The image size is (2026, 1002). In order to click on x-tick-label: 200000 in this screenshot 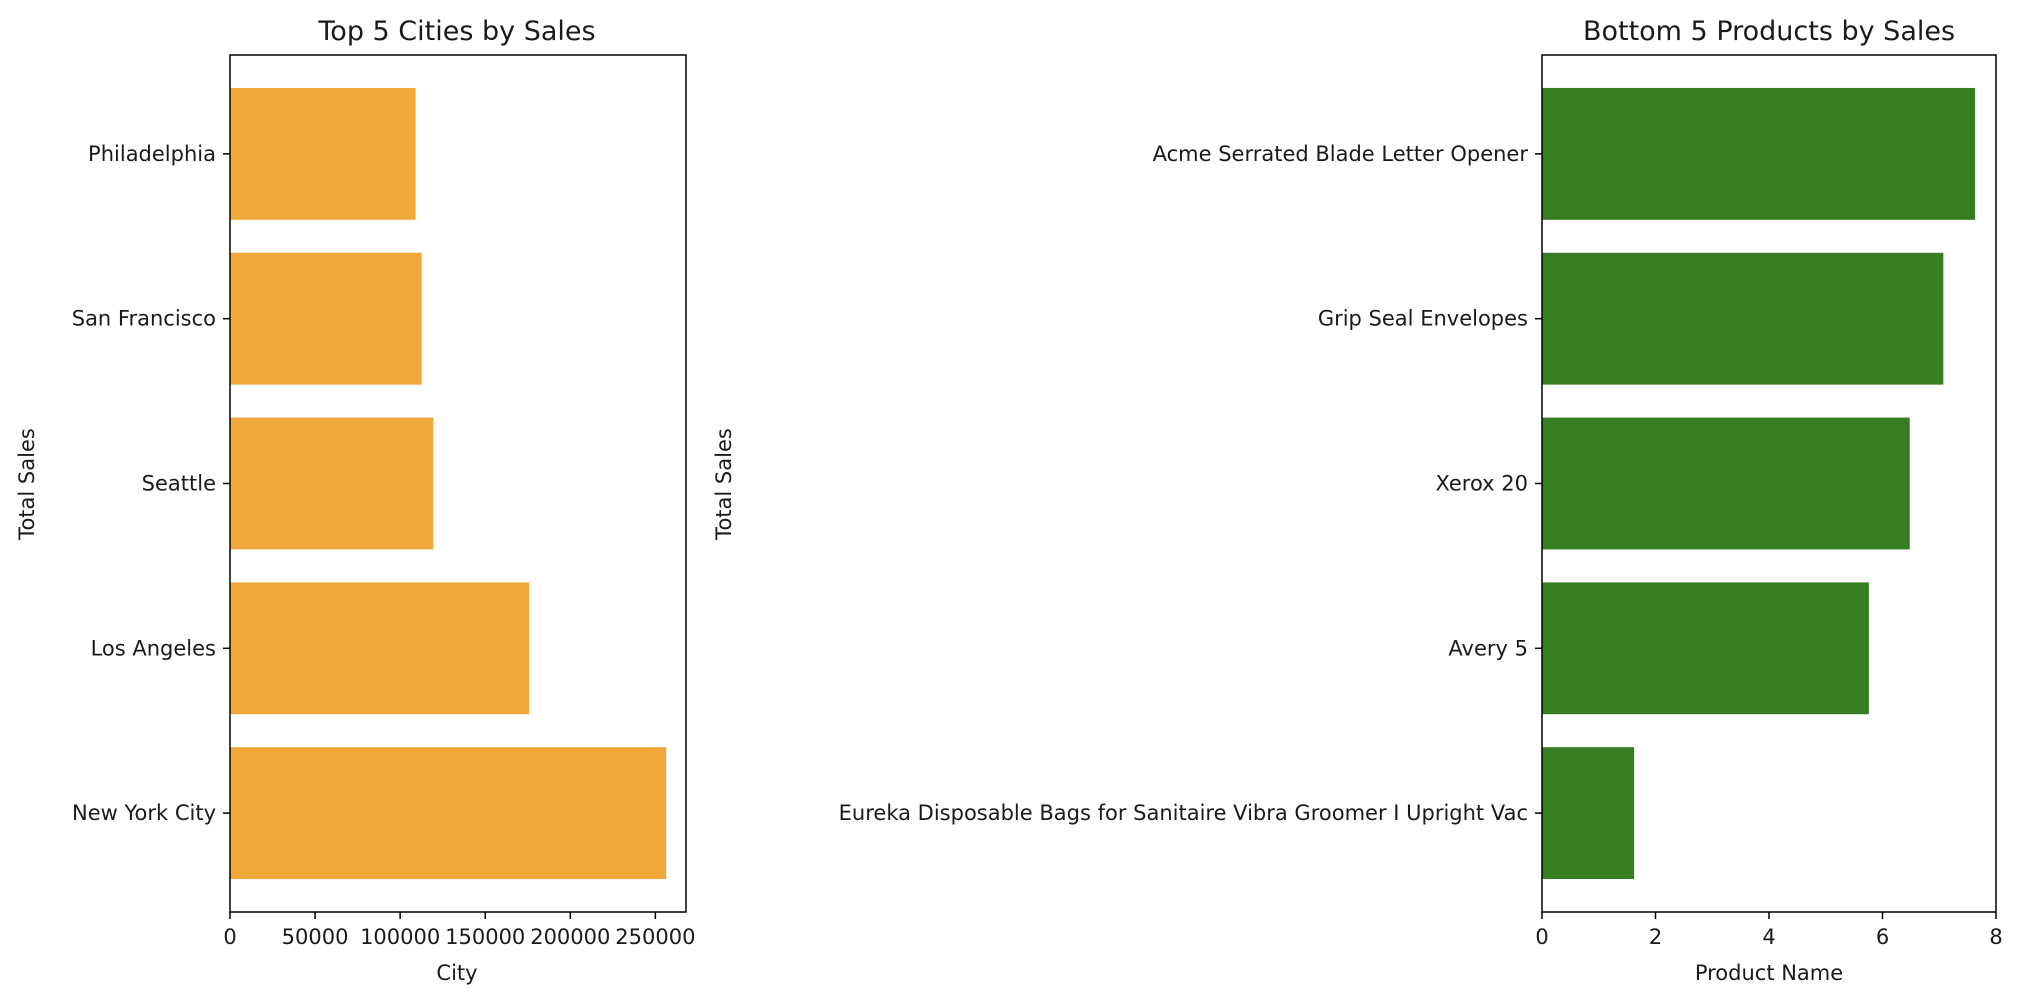, I will do `click(570, 937)`.